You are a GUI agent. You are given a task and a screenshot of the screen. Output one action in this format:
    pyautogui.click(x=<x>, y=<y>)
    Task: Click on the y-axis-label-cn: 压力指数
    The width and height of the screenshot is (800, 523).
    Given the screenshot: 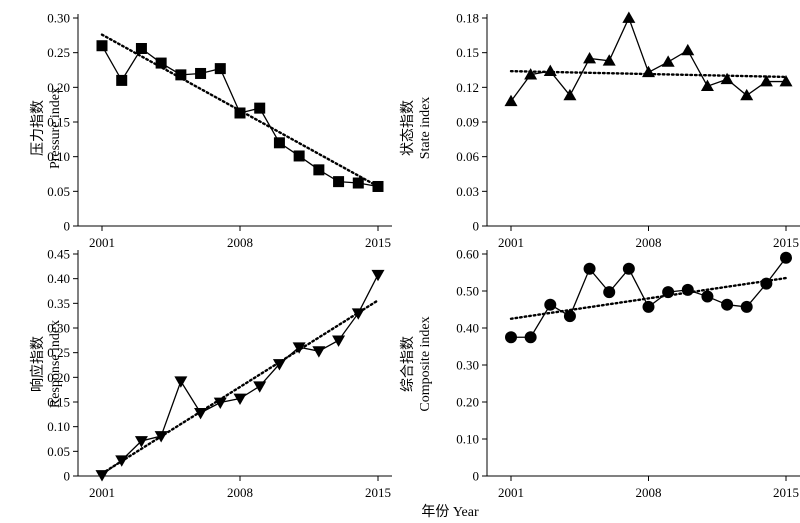 What is the action you would take?
    pyautogui.click(x=38, y=128)
    